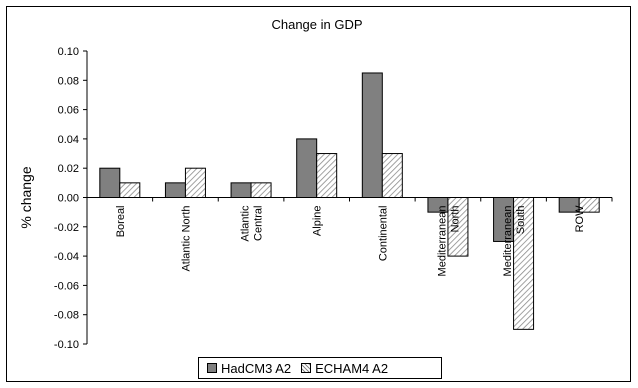  What do you see at coordinates (246, 223) in the screenshot?
I see `x-category-label: Atlantic` at bounding box center [246, 223].